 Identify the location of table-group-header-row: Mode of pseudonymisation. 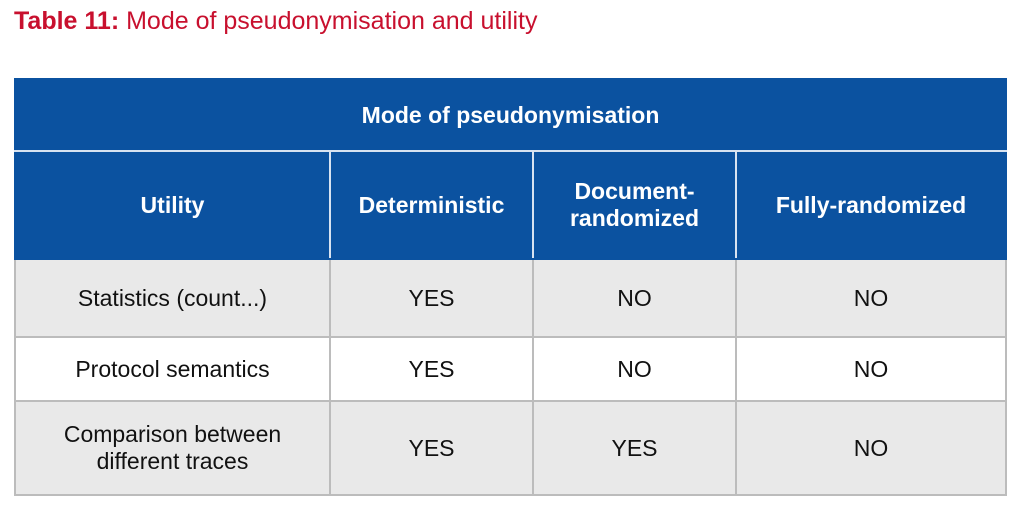
(510, 115).